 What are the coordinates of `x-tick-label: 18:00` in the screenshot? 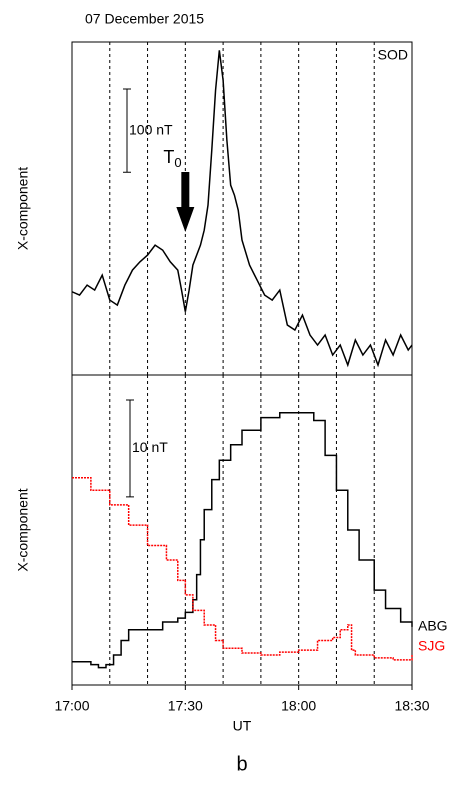 It's located at (298, 706).